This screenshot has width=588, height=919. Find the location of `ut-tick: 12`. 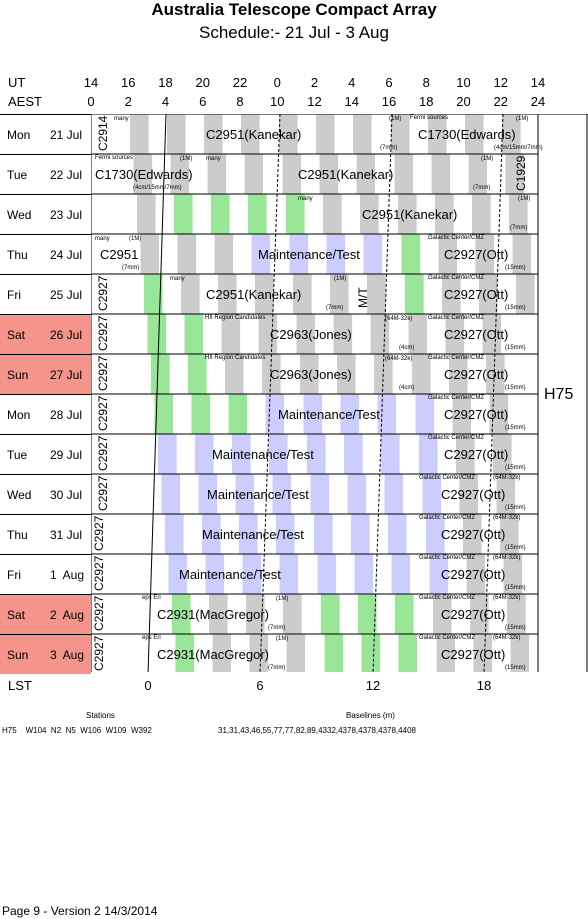

ut-tick: 12 is located at coordinates (500, 82).